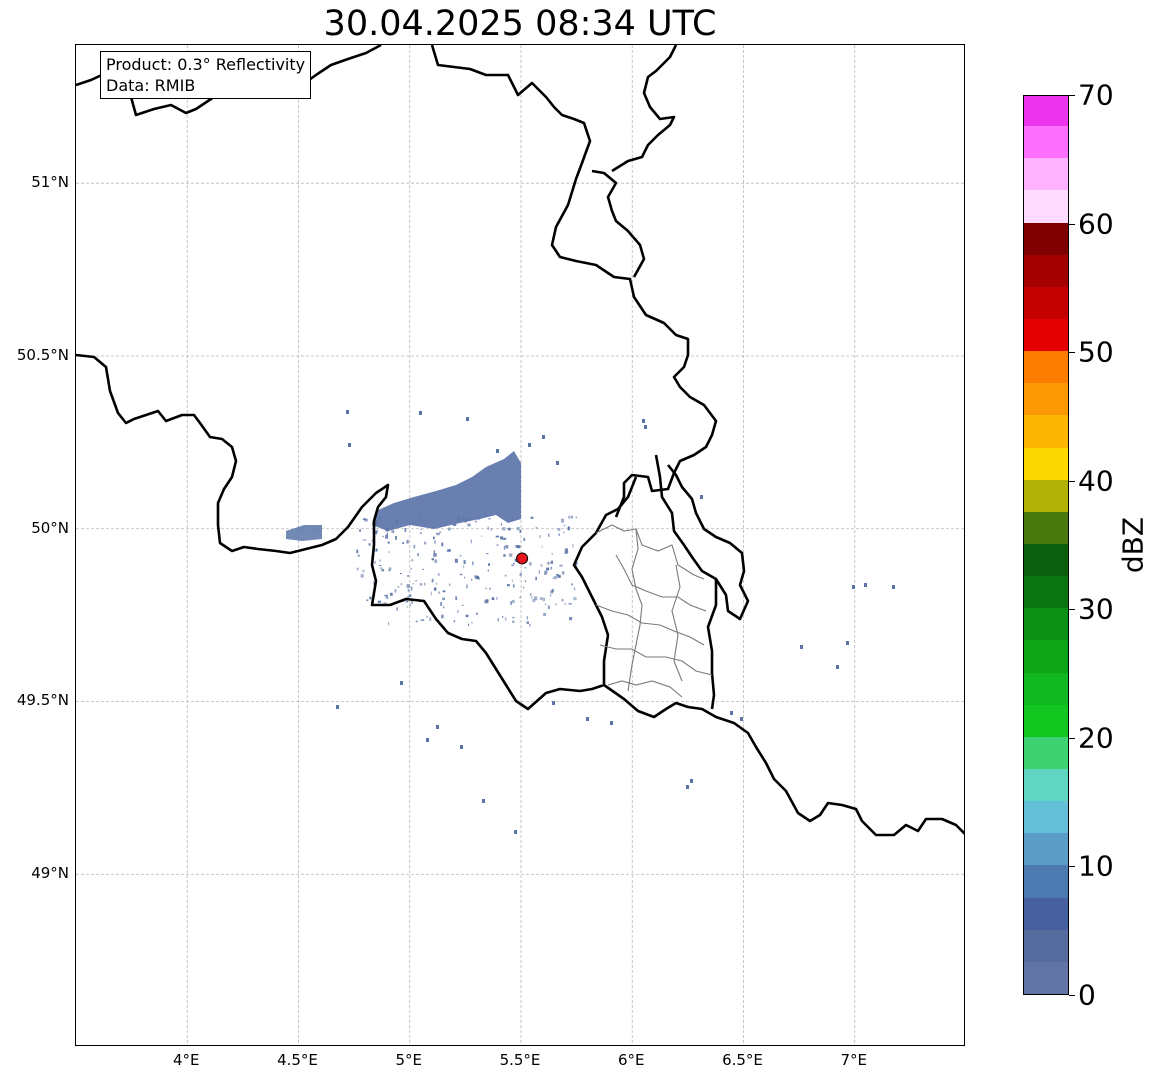  What do you see at coordinates (1046, 545) in the screenshot?
I see `colorbar` at bounding box center [1046, 545].